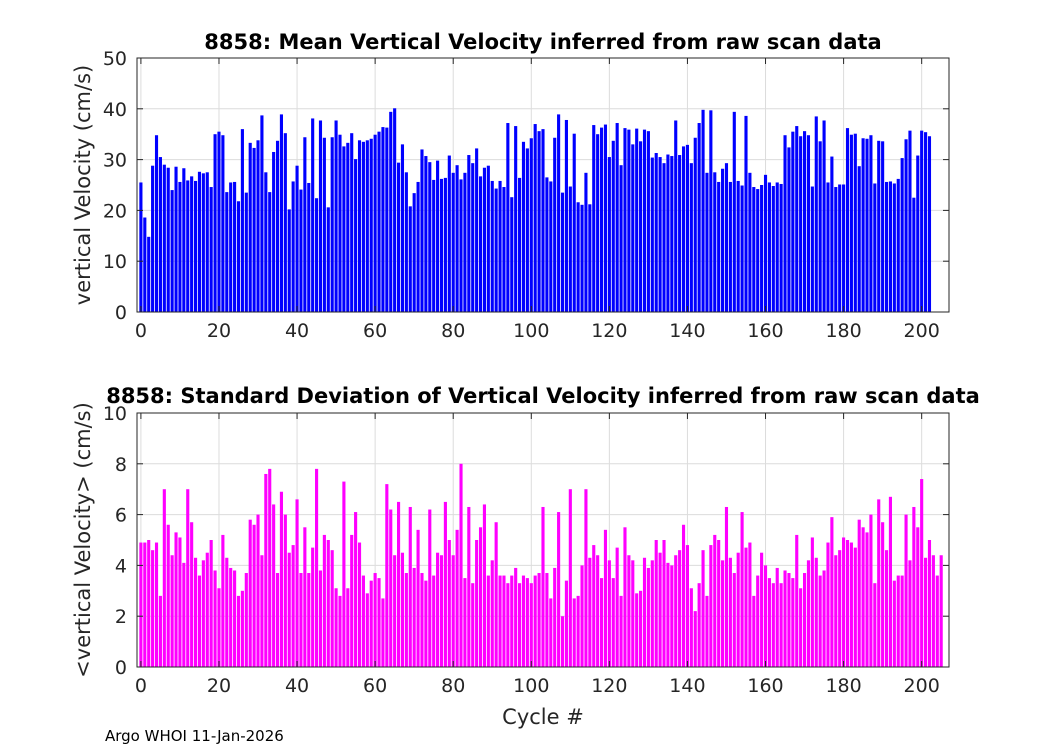 This screenshot has width=1050, height=750. Describe the element at coordinates (453, 331) in the screenshot. I see `mean-velocity-x-tick-label: 80` at that location.